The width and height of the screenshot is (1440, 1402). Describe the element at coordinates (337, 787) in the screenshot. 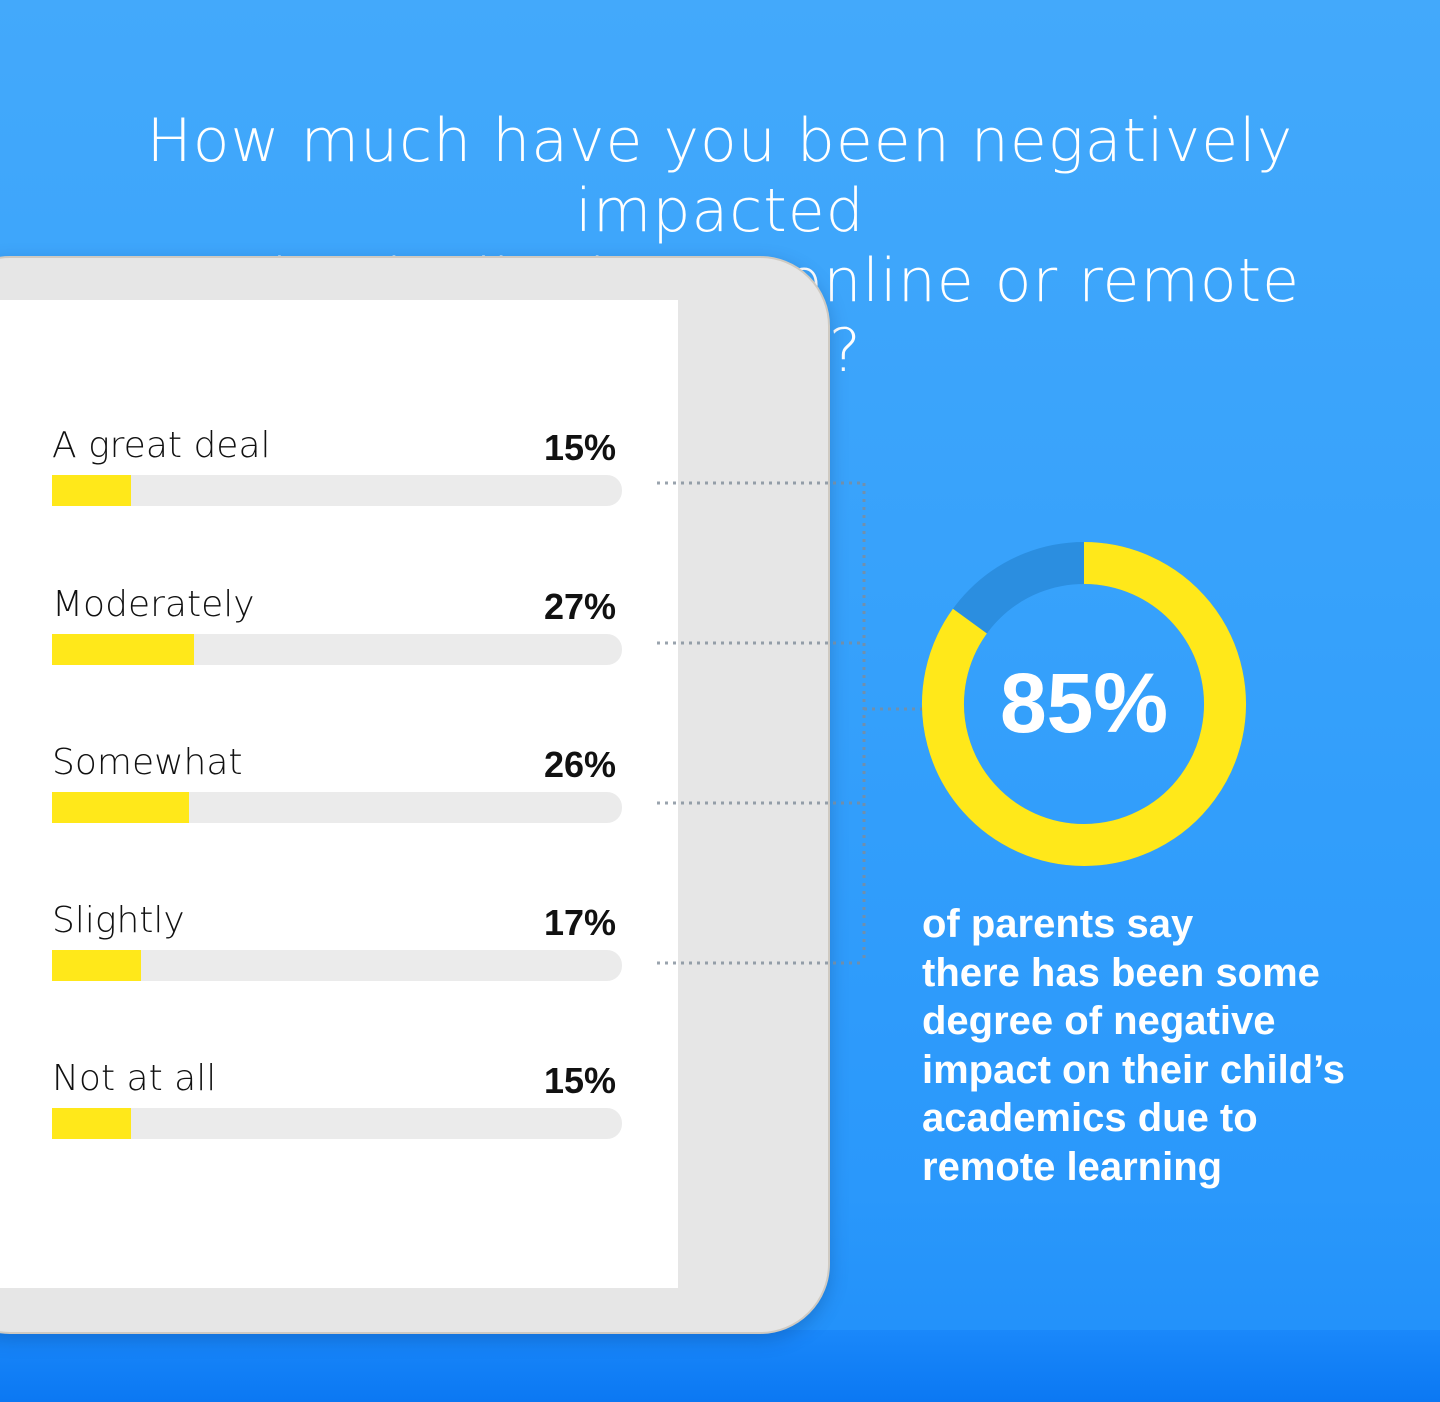

I see `bar-row: Somewhat 26%` at that location.